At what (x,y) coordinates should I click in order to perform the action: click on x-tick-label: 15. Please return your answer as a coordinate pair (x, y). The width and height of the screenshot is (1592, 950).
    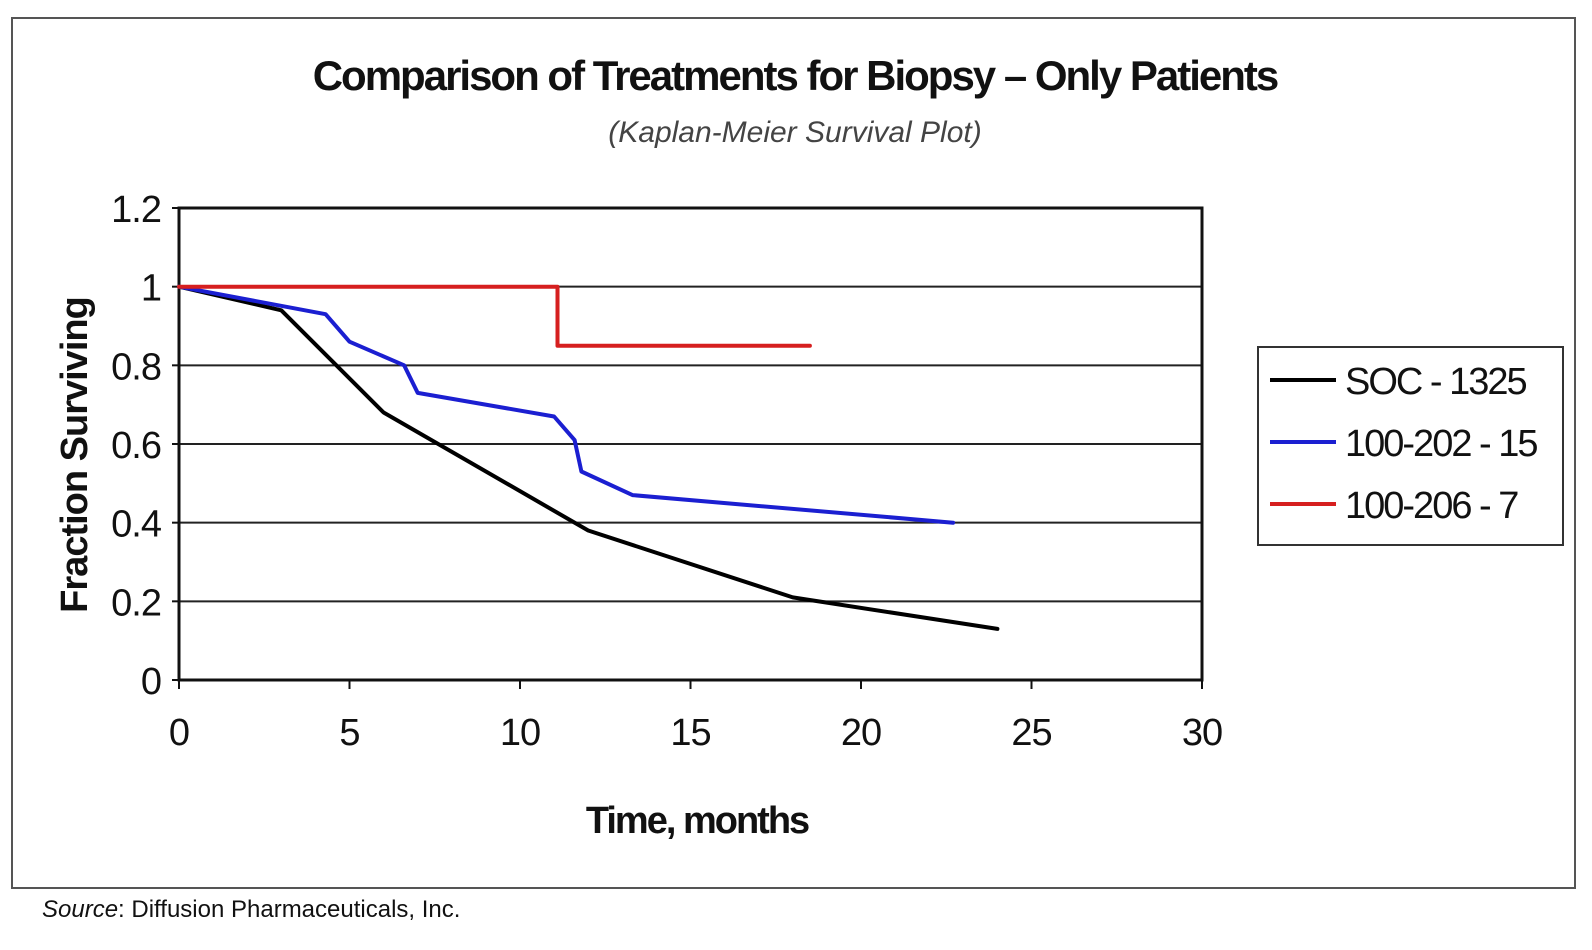
    Looking at the image, I should click on (690, 733).